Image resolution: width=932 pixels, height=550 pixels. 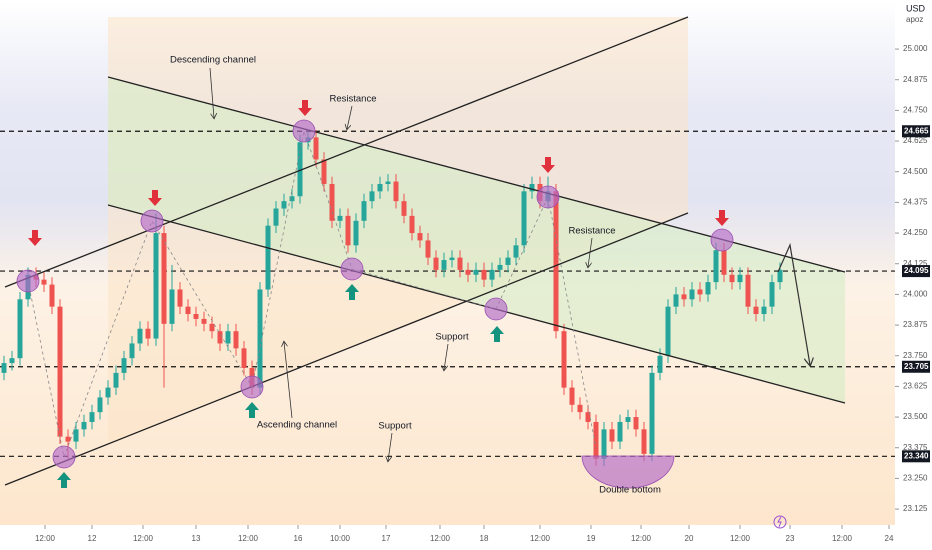 I want to click on x-tick-label: 12, so click(x=92, y=538).